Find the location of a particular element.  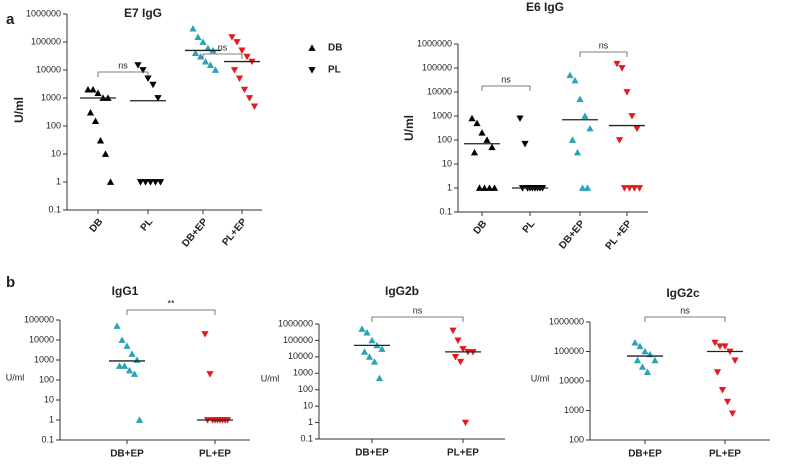

legend-label: DB is located at coordinates (335, 48).